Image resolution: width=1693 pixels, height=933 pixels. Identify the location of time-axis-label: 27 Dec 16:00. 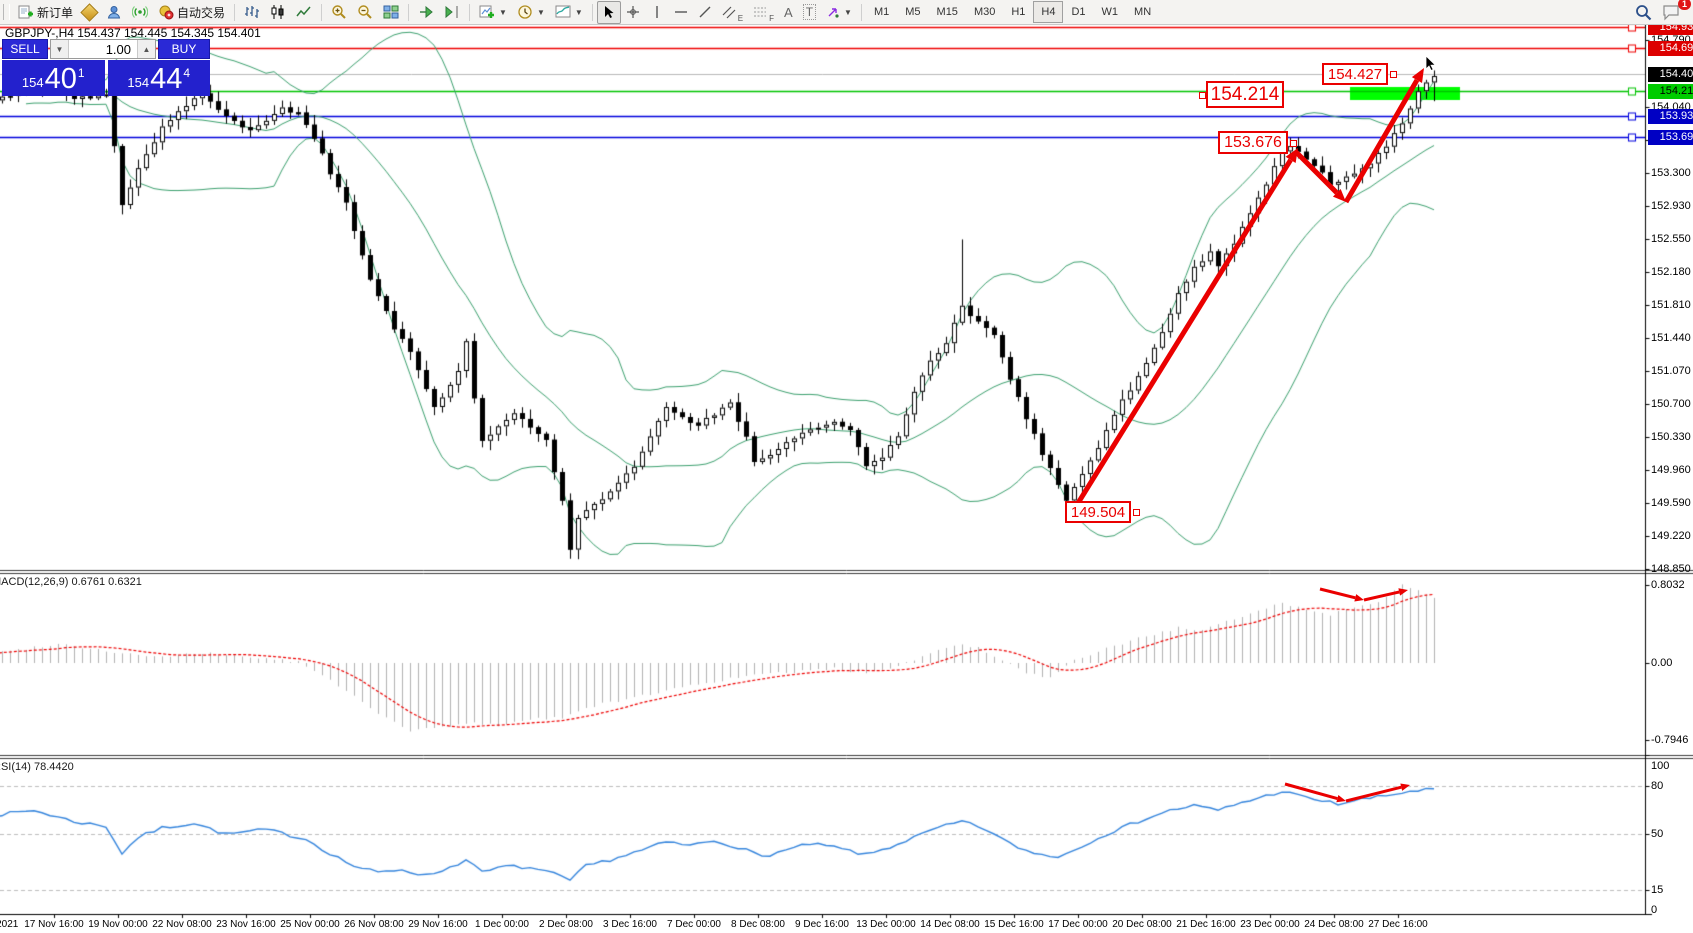
(1398, 924).